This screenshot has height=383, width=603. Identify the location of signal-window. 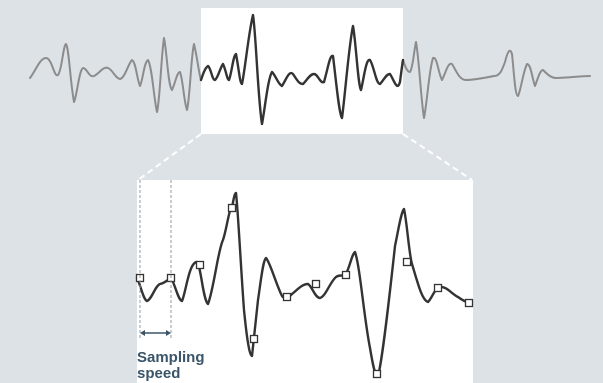
(302, 69).